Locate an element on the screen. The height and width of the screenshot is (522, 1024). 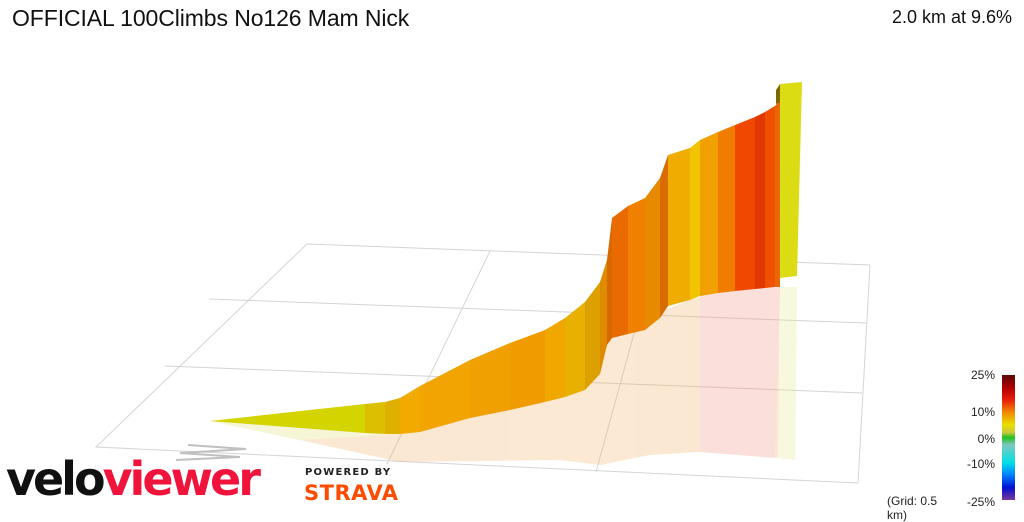
compass-icon is located at coordinates (211, 452).